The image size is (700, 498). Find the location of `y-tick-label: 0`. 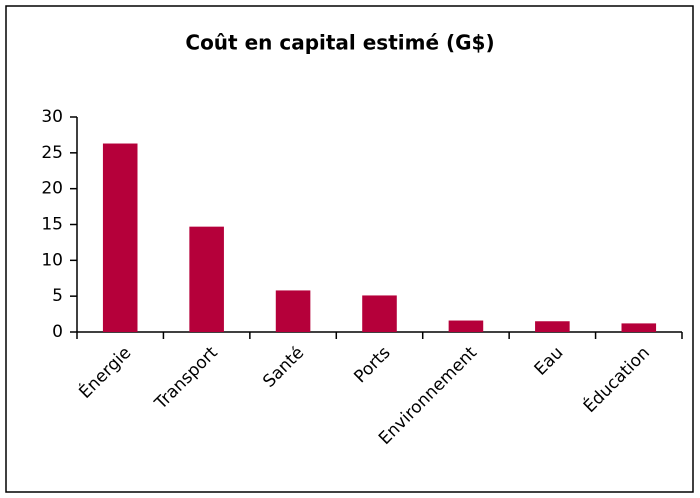

y-tick-label: 0 is located at coordinates (57, 332).